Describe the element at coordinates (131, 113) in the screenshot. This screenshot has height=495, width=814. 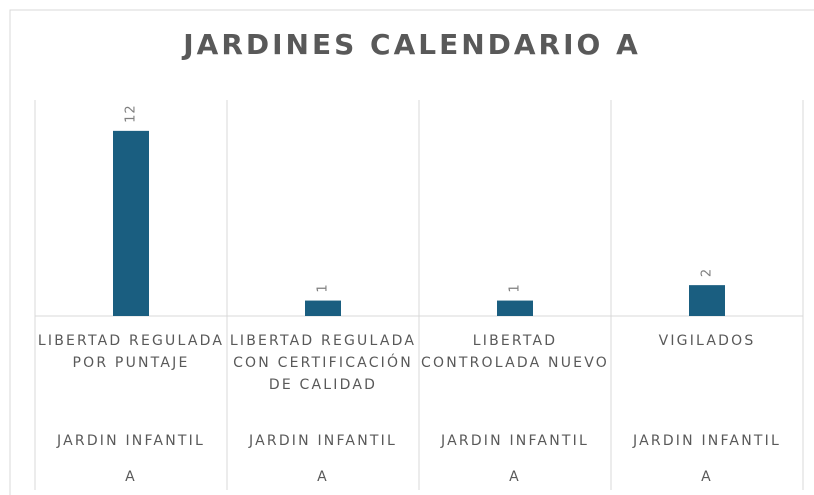
I see `data-label: 12` at that location.